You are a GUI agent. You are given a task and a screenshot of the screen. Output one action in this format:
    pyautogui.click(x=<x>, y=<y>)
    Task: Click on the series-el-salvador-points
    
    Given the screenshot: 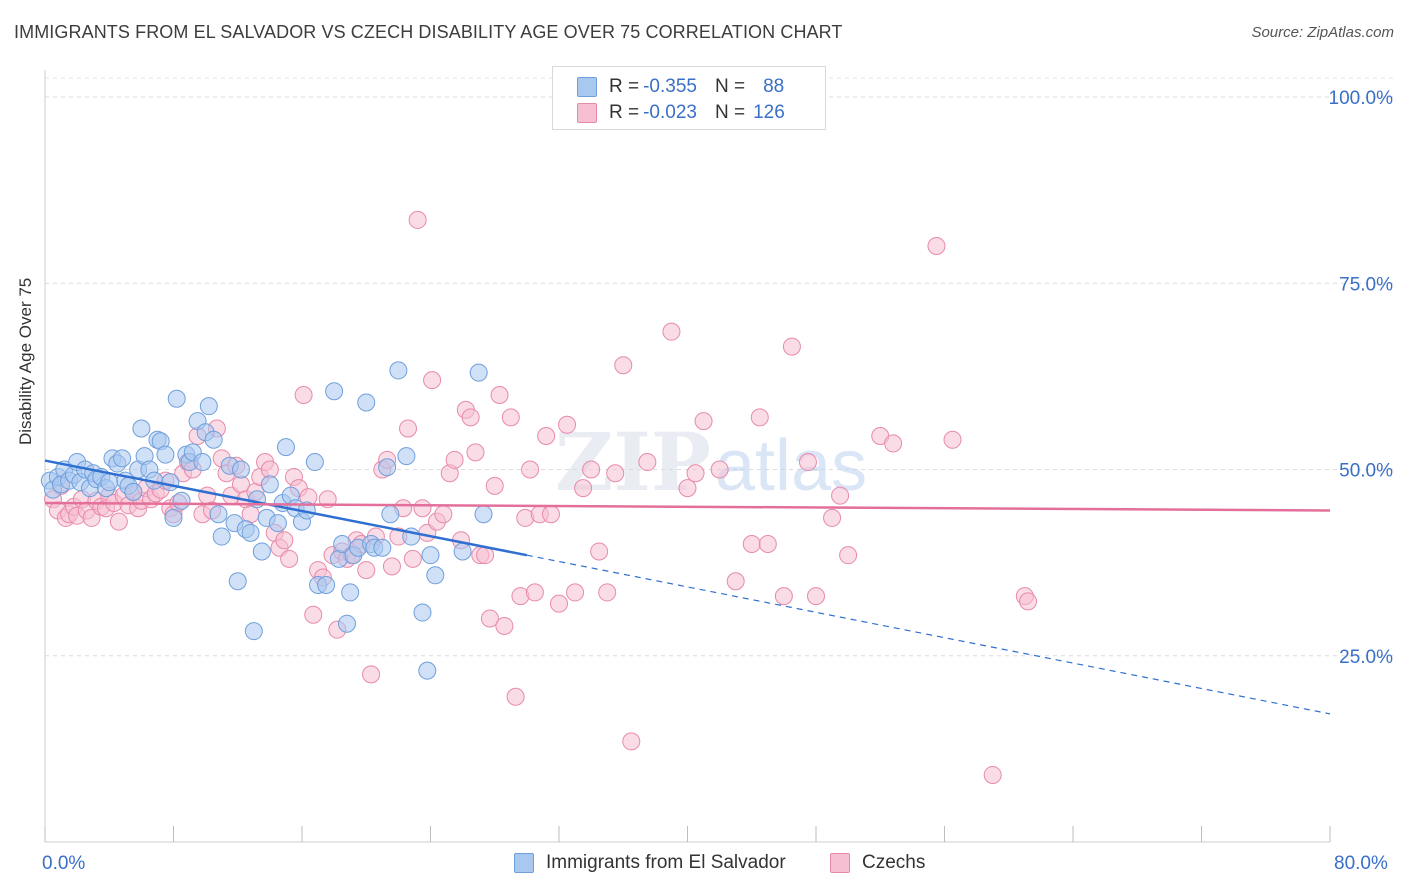 What is the action you would take?
    pyautogui.click(x=266, y=520)
    